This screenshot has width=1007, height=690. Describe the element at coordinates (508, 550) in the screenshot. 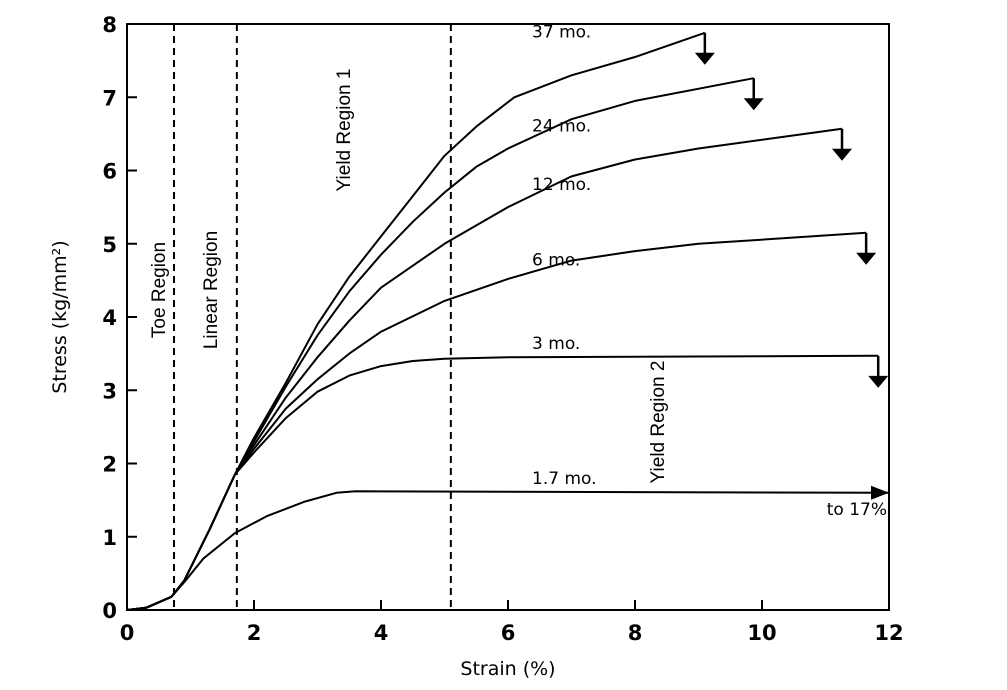

I see `series-line` at that location.